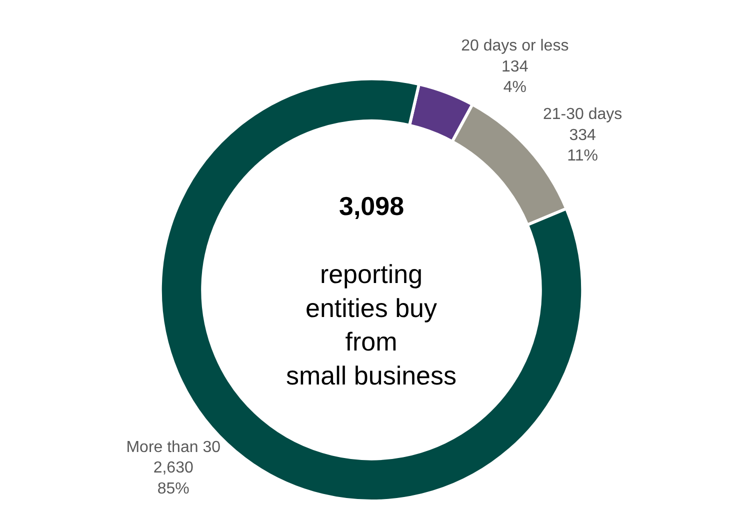 This screenshot has height=511, width=743. Describe the element at coordinates (173, 479) in the screenshot. I see `data-label: 2,630 85%` at that location.